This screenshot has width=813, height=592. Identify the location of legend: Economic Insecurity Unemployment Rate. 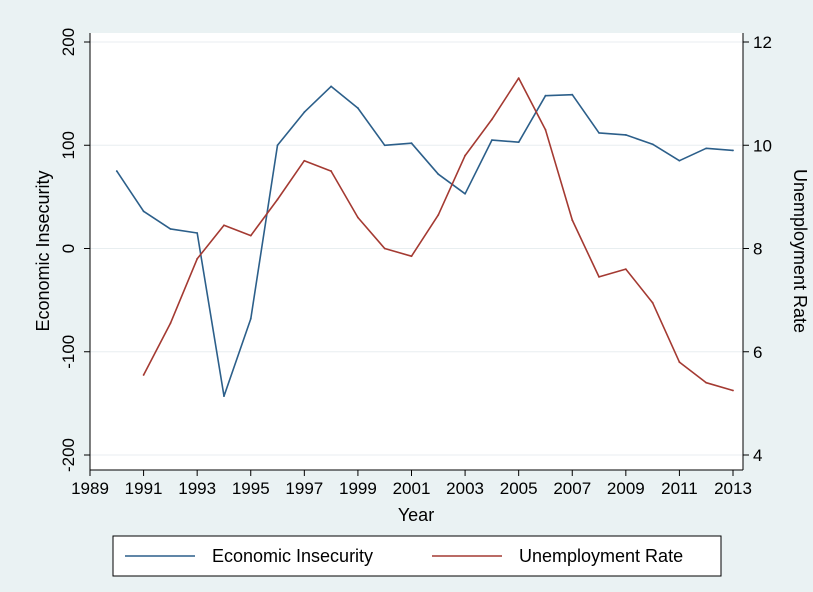
(417, 556).